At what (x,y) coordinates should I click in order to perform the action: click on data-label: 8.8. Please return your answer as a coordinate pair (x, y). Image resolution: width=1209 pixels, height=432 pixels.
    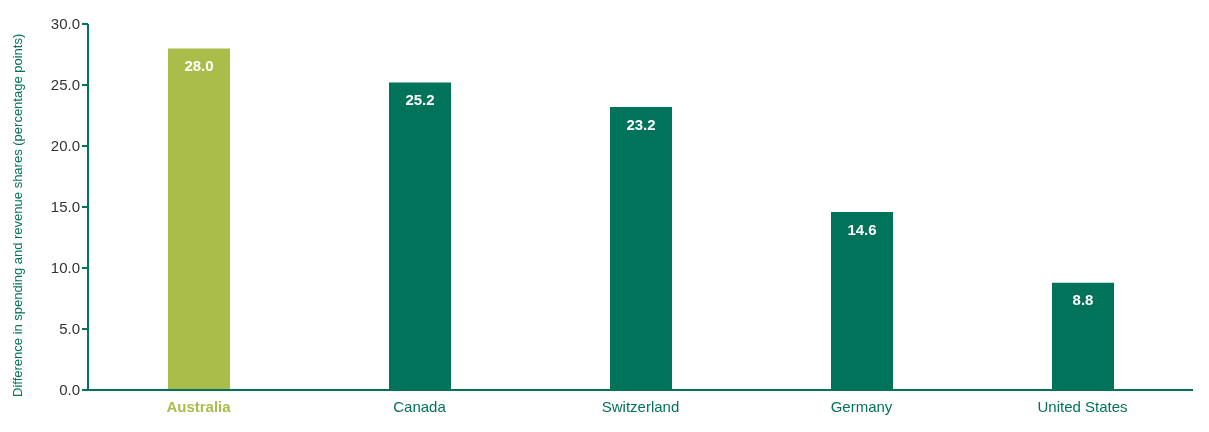
    Looking at the image, I should click on (1083, 300).